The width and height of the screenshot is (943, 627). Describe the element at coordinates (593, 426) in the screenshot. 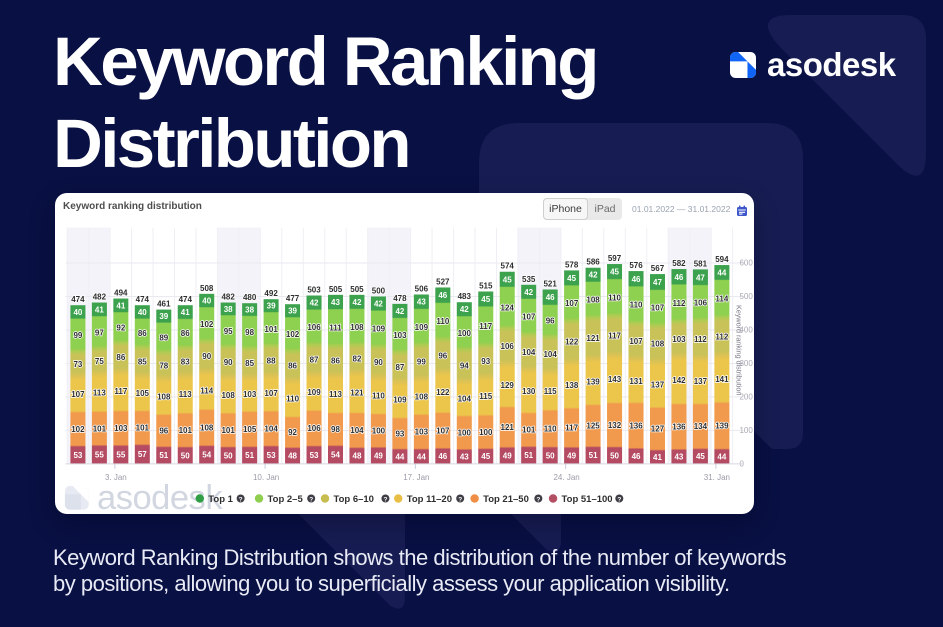

I see `svg-text: 125` at that location.